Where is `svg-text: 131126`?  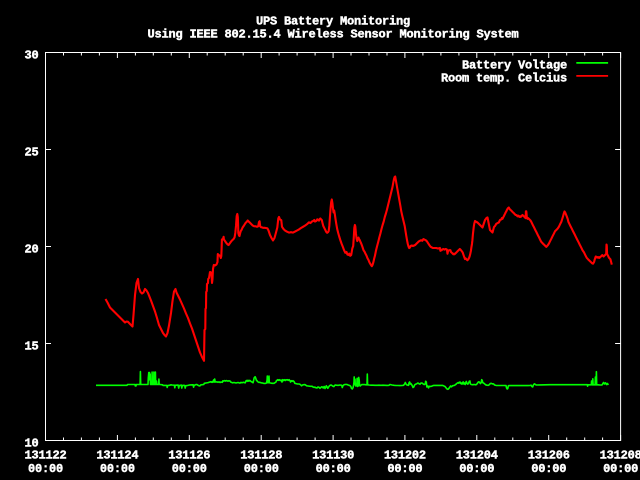 svg-text: 131126 is located at coordinates (189, 456).